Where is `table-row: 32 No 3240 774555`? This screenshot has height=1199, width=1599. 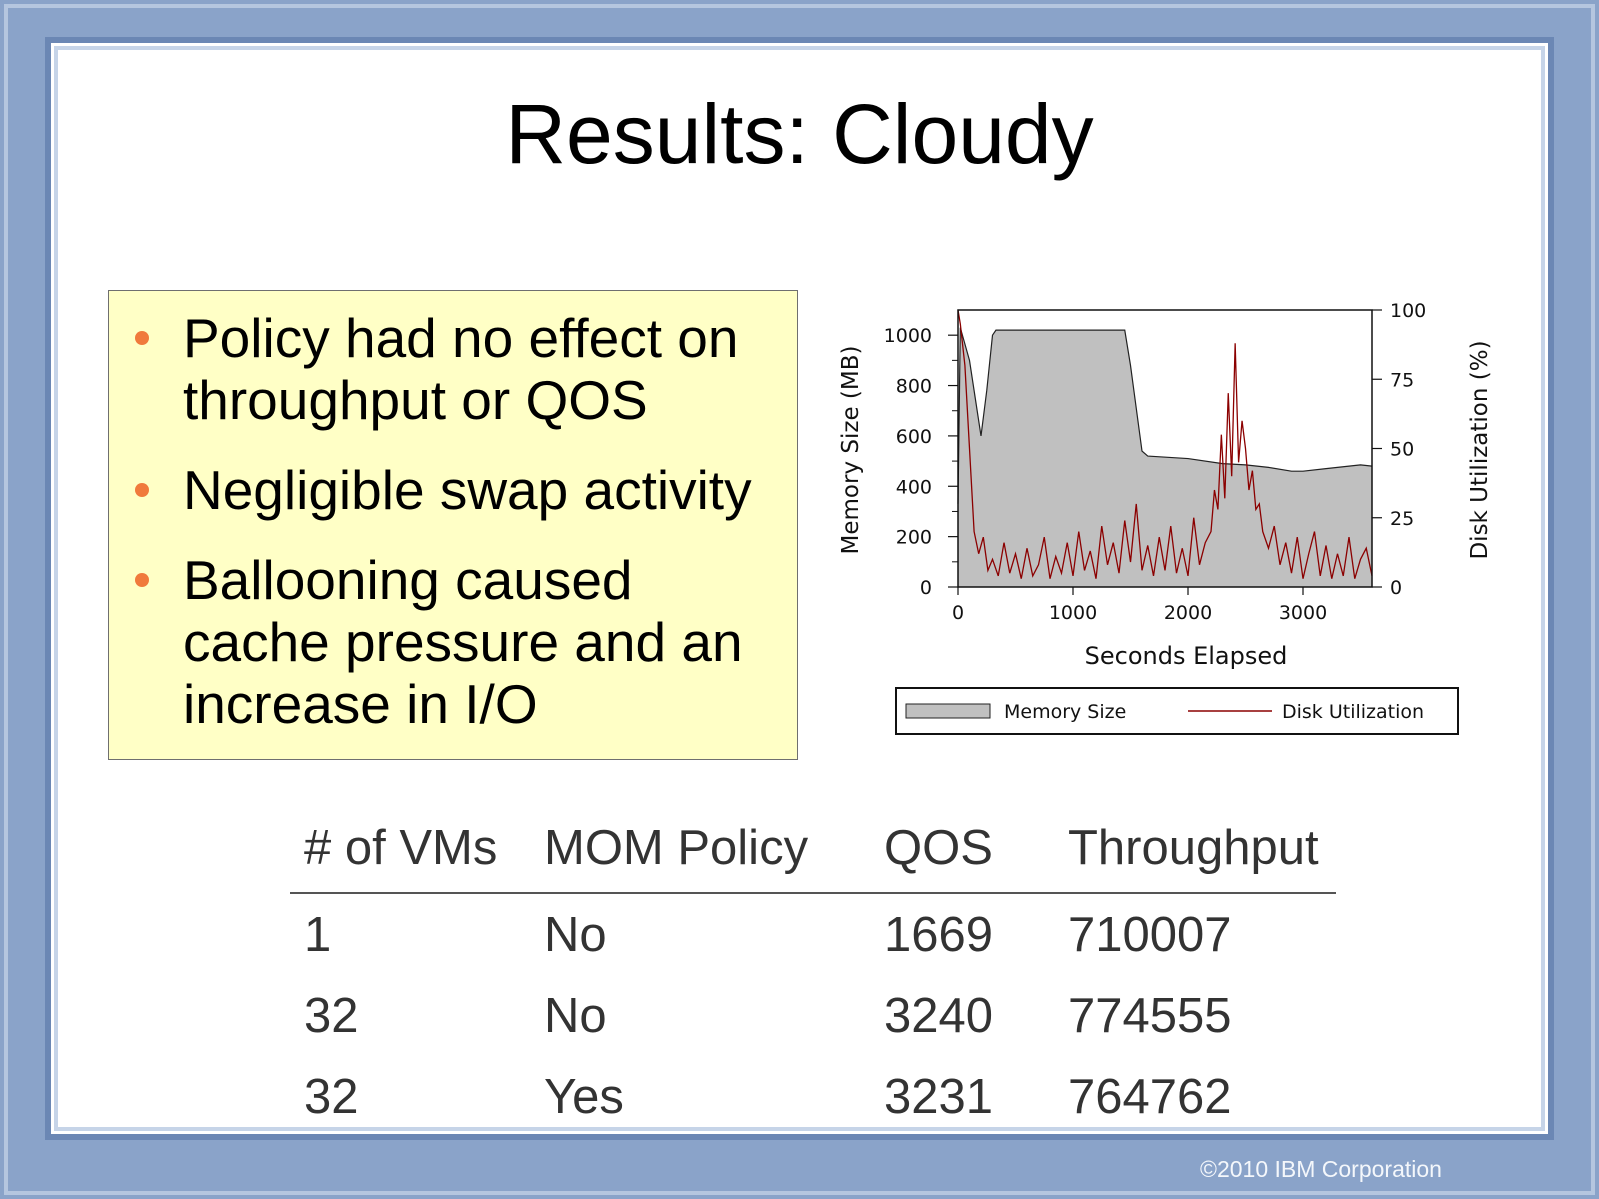
table-row: 32 No 3240 774555 is located at coordinates (813, 1015).